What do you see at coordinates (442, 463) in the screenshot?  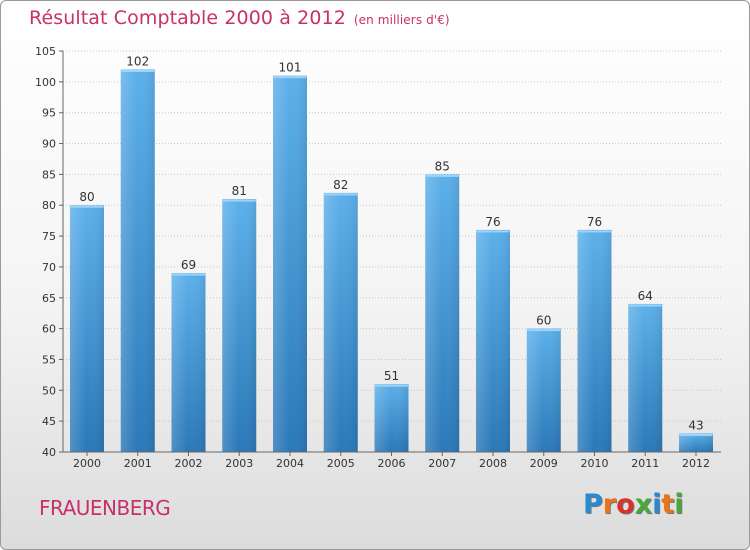 I see `x-tick-label: 2007` at bounding box center [442, 463].